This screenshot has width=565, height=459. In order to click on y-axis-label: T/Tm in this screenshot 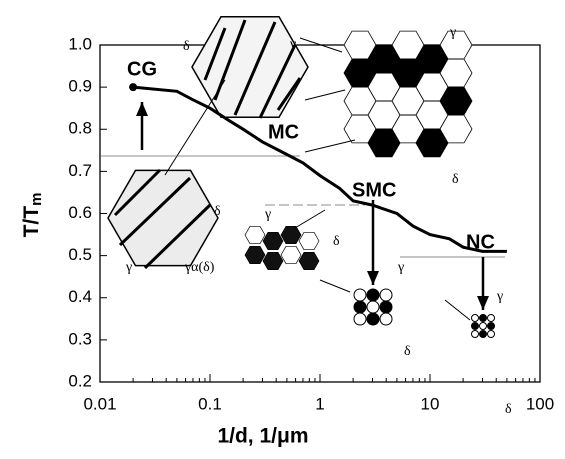, I will do `click(32, 215)`.